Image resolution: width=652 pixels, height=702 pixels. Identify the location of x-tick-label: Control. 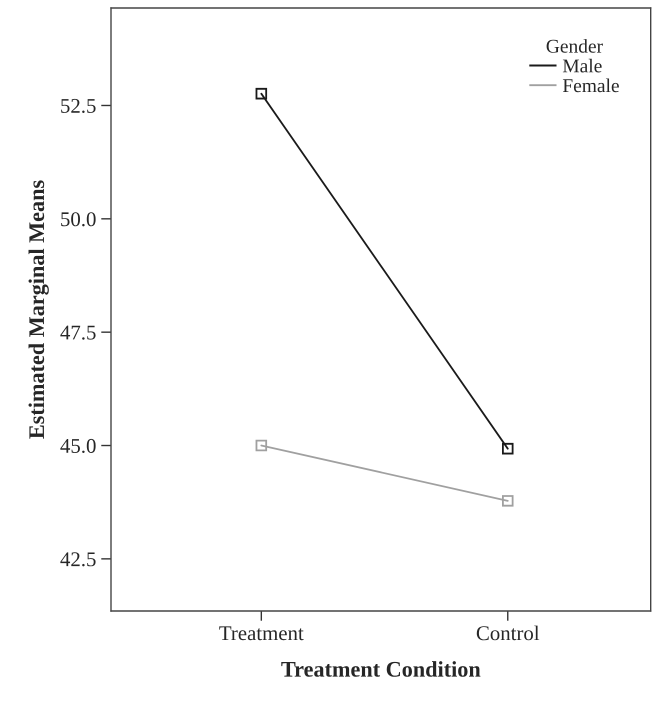
(508, 633).